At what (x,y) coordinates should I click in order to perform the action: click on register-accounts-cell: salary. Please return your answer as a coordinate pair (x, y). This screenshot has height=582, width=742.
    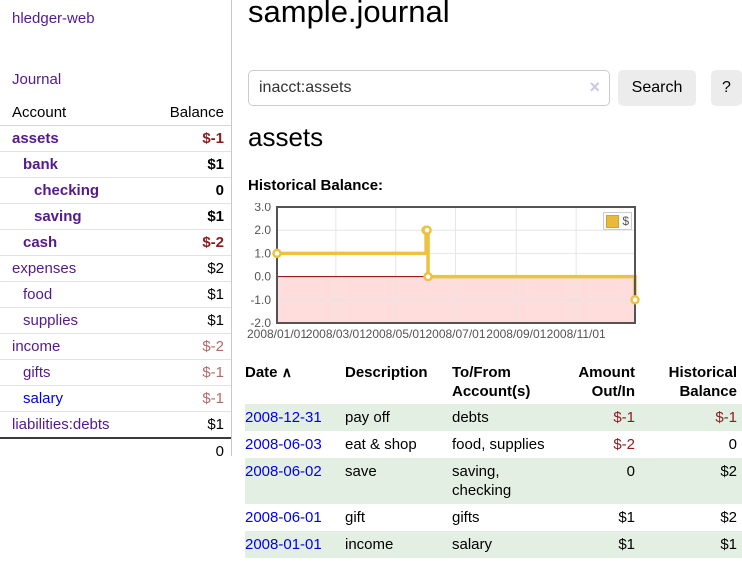
    Looking at the image, I should click on (472, 544).